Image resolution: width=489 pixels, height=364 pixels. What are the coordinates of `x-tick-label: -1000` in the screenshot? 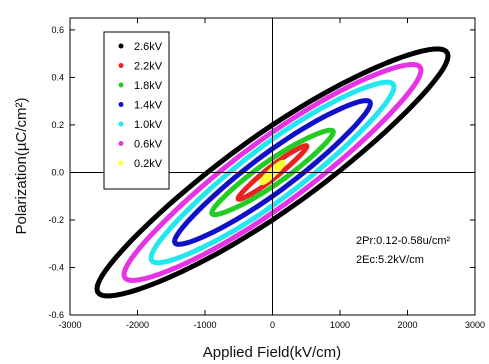 It's located at (204, 325).